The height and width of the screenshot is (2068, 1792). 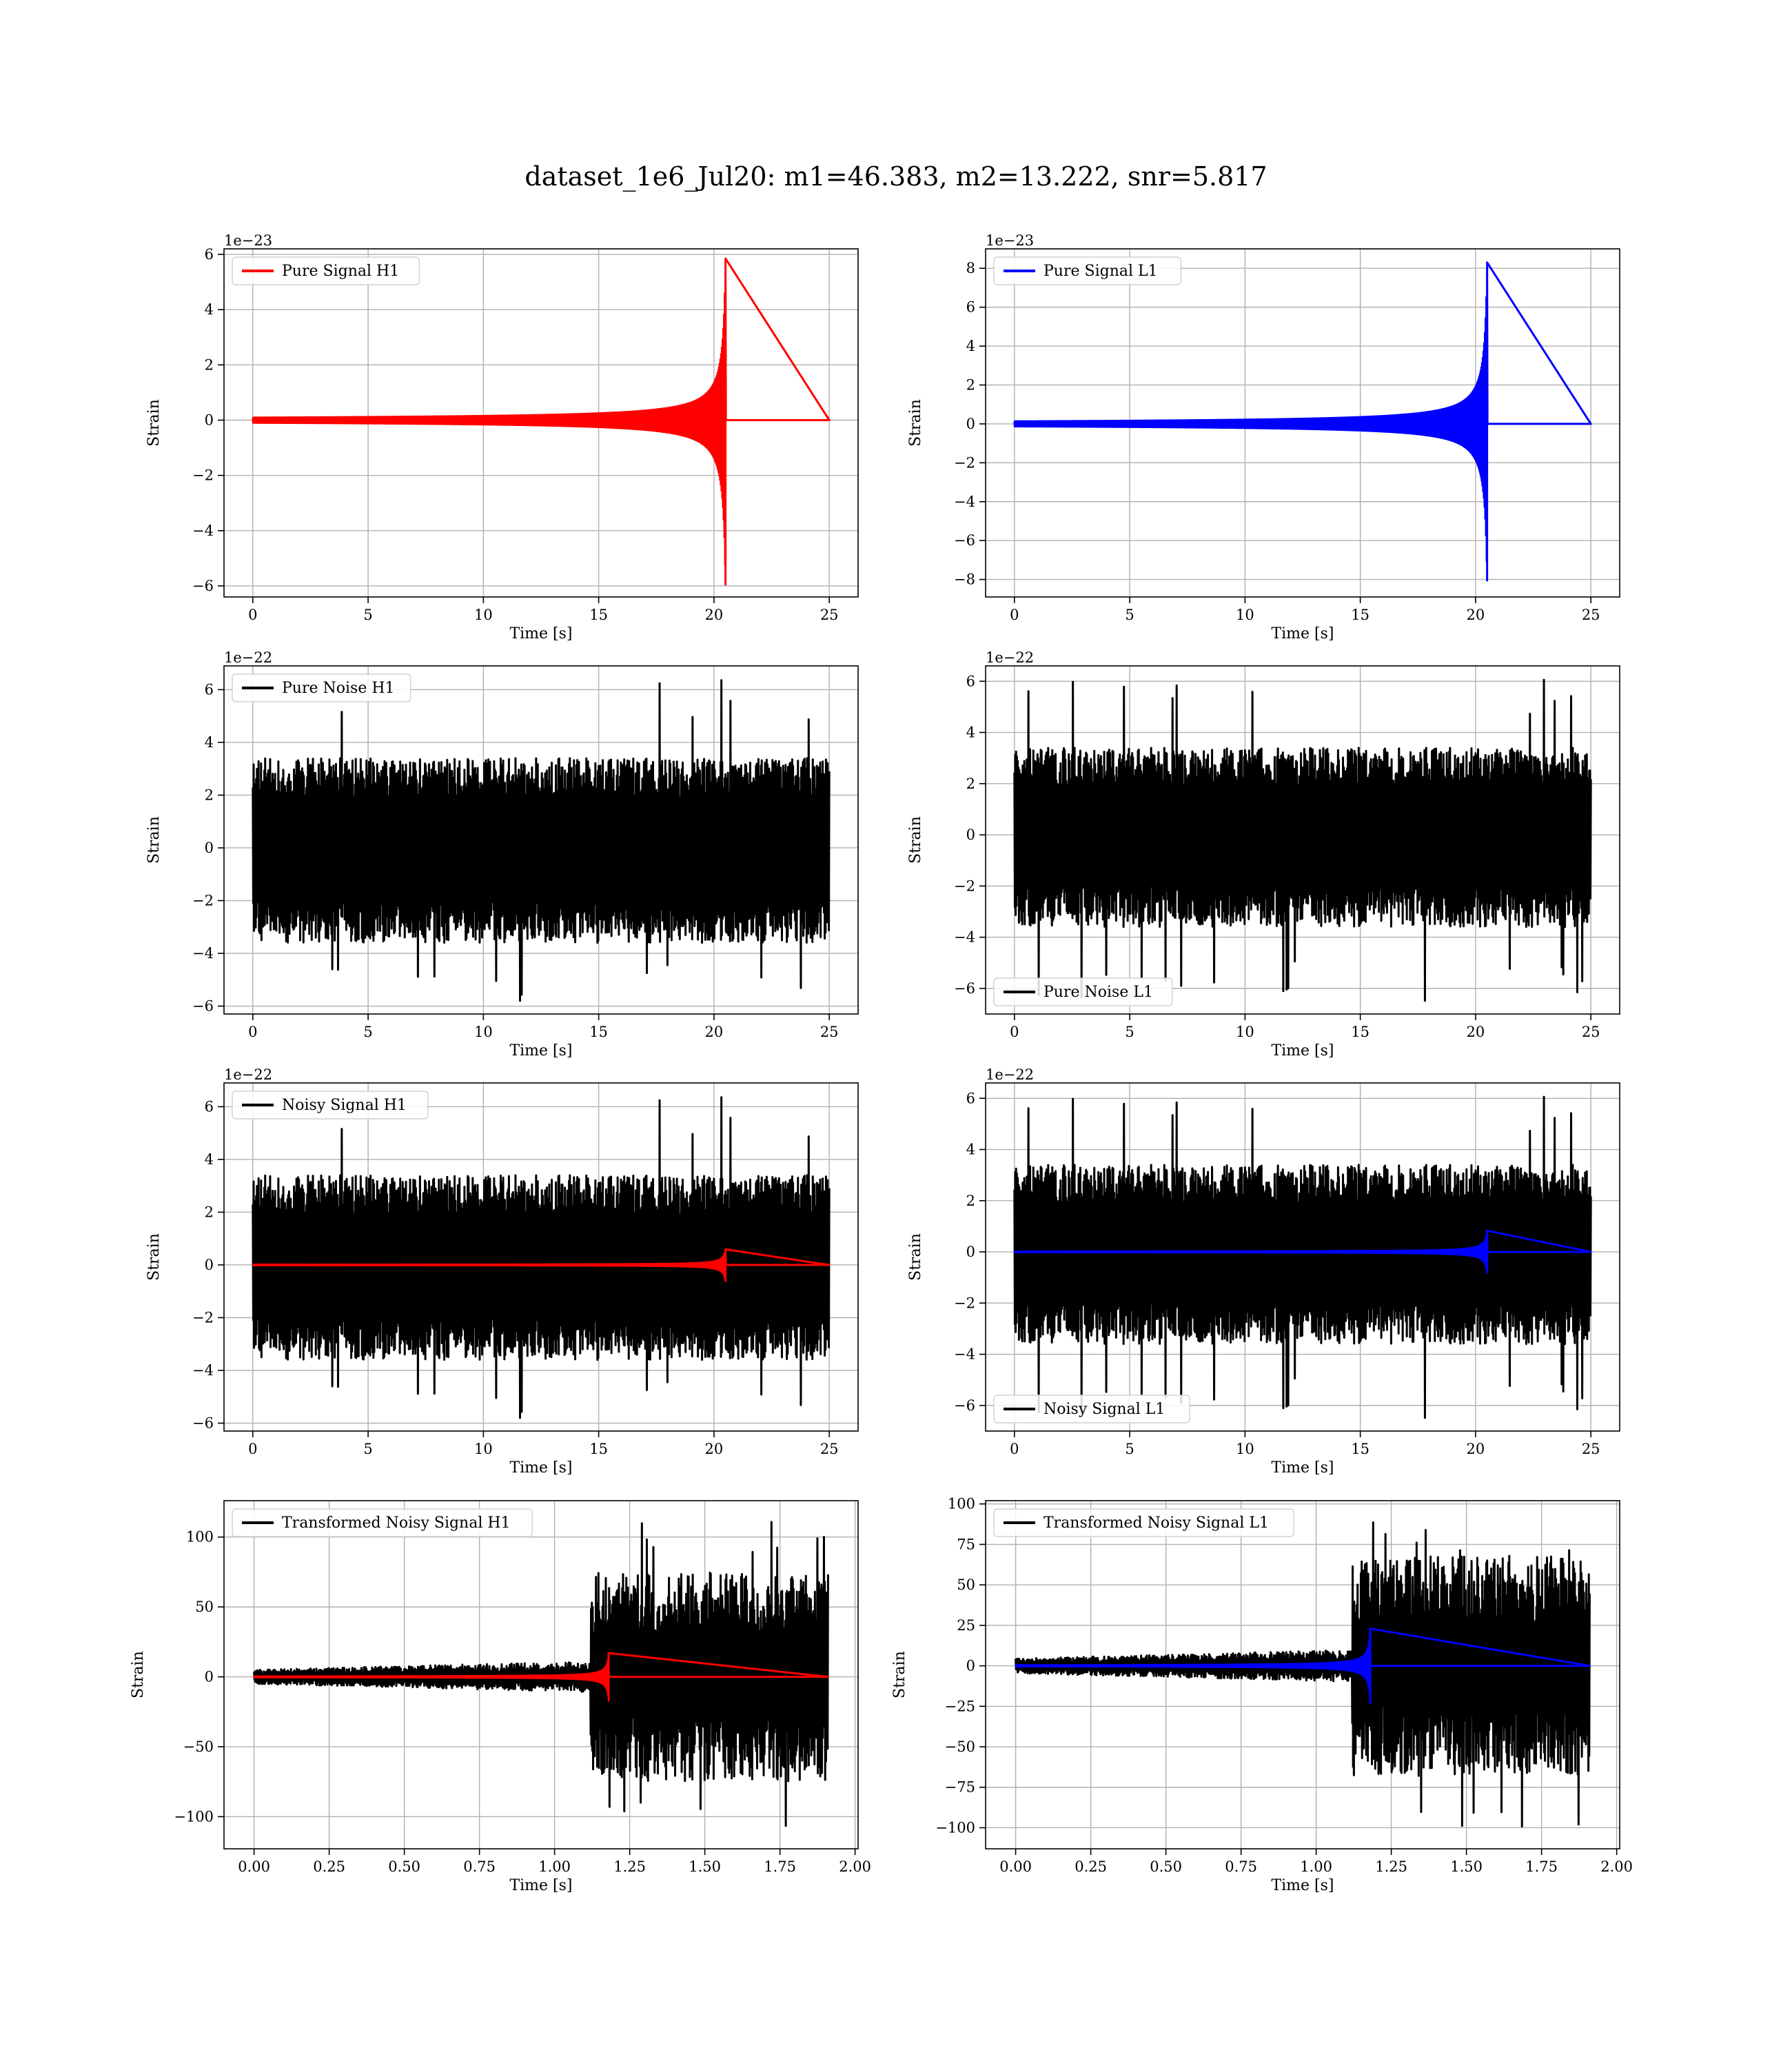 What do you see at coordinates (1098, 992) in the screenshot?
I see `legend-label: Pure Noise L1` at bounding box center [1098, 992].